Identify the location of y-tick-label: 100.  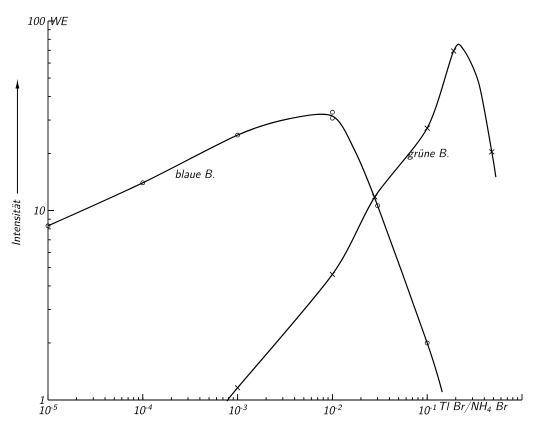
(37, 21).